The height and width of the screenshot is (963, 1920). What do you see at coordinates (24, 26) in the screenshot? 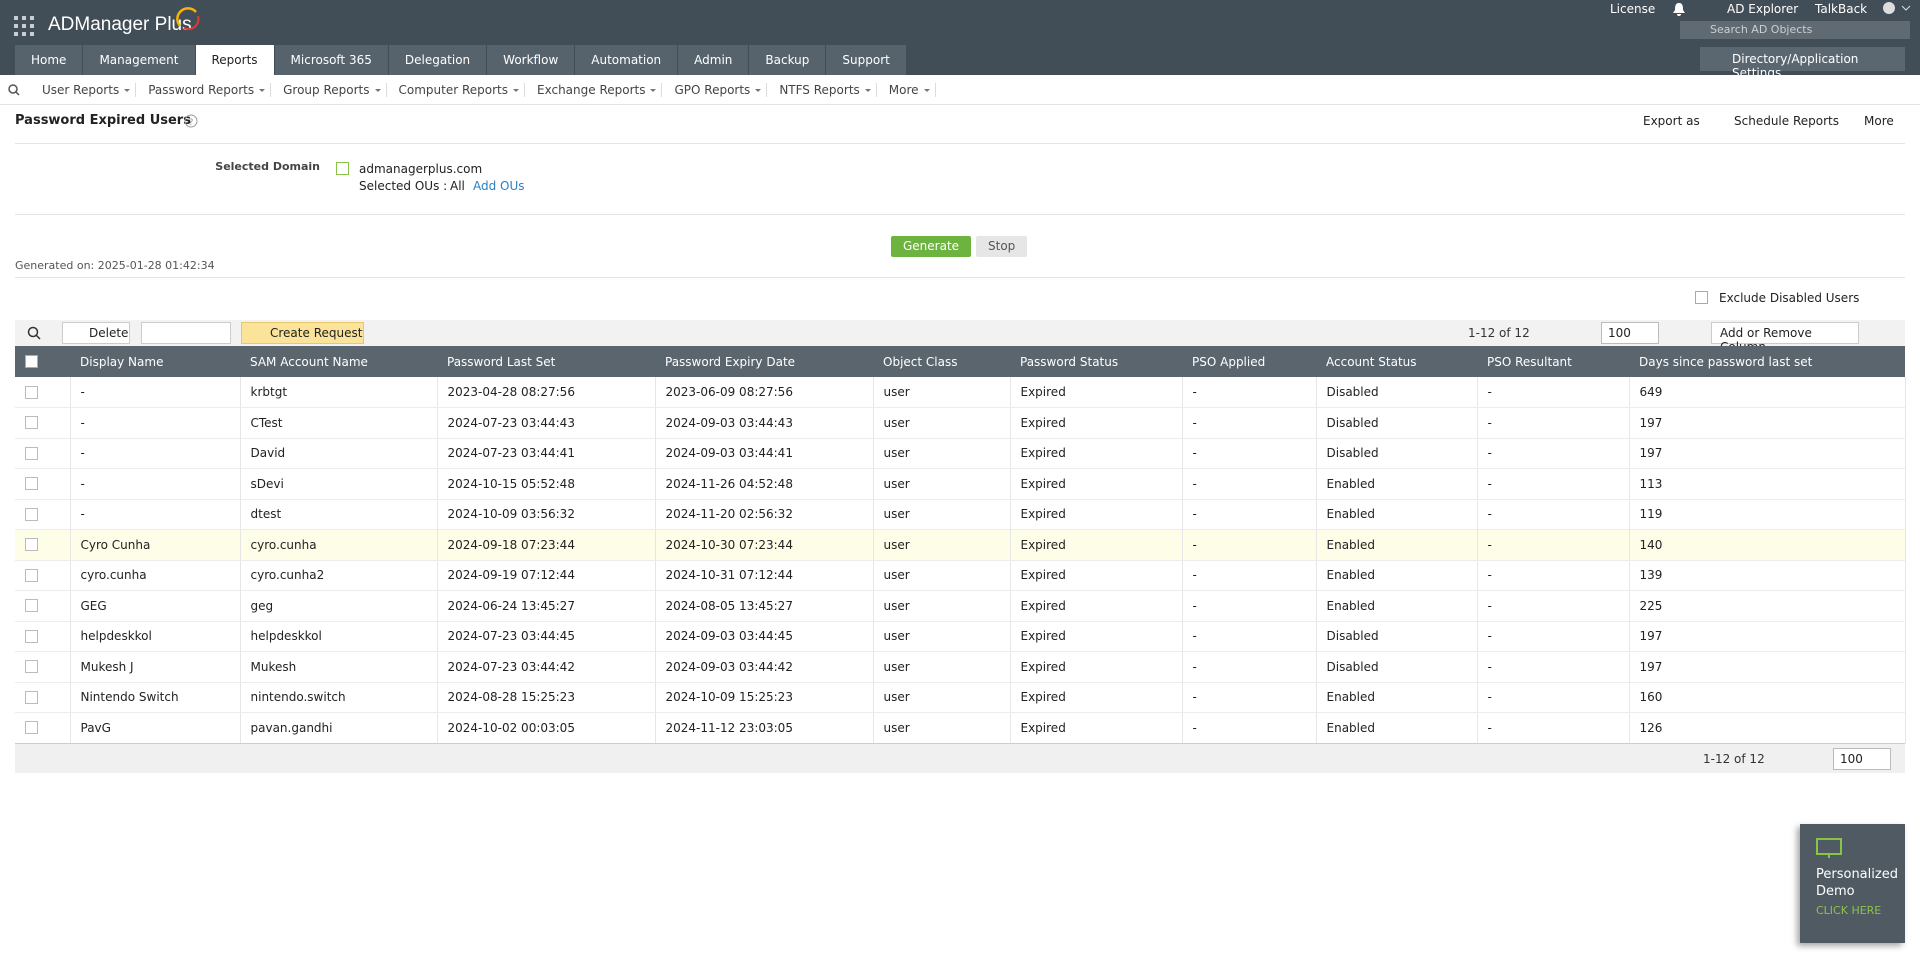
I see `apps-icon` at bounding box center [24, 26].